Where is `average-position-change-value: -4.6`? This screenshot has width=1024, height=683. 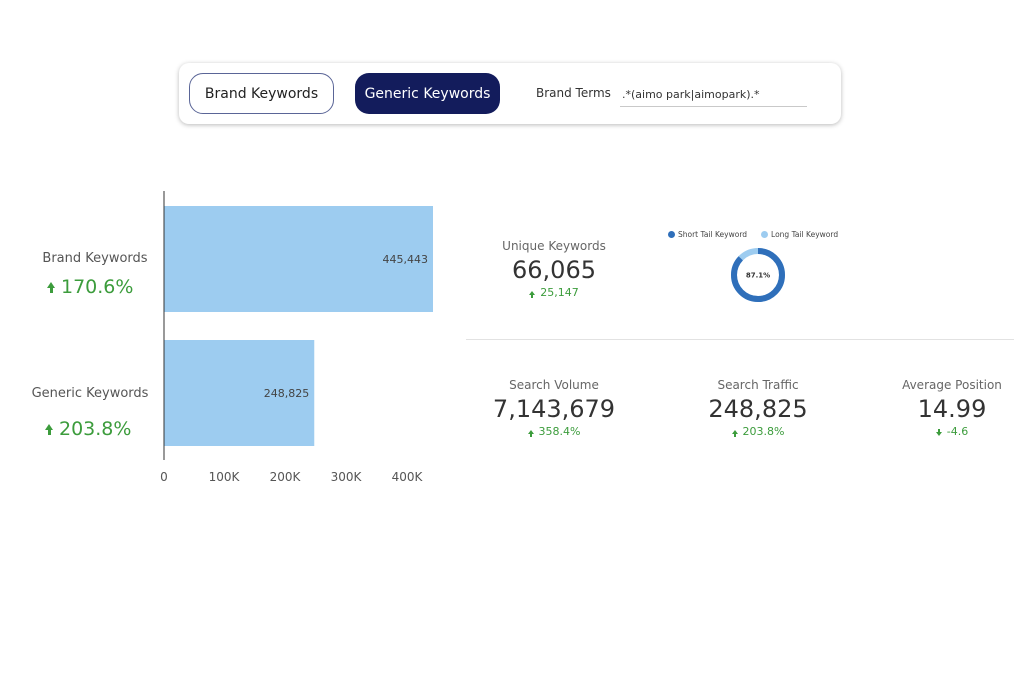 average-position-change-value: -4.6 is located at coordinates (957, 431).